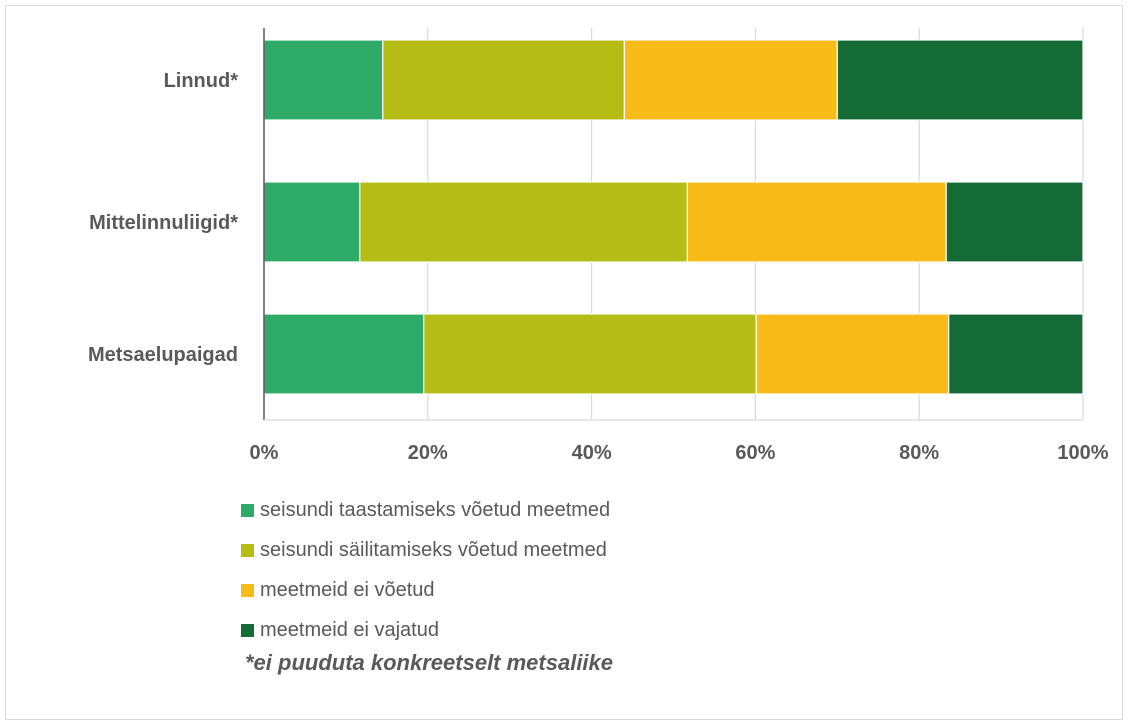  I want to click on legend-item: seisundi taastamiseks võetud meetmed, so click(425, 510).